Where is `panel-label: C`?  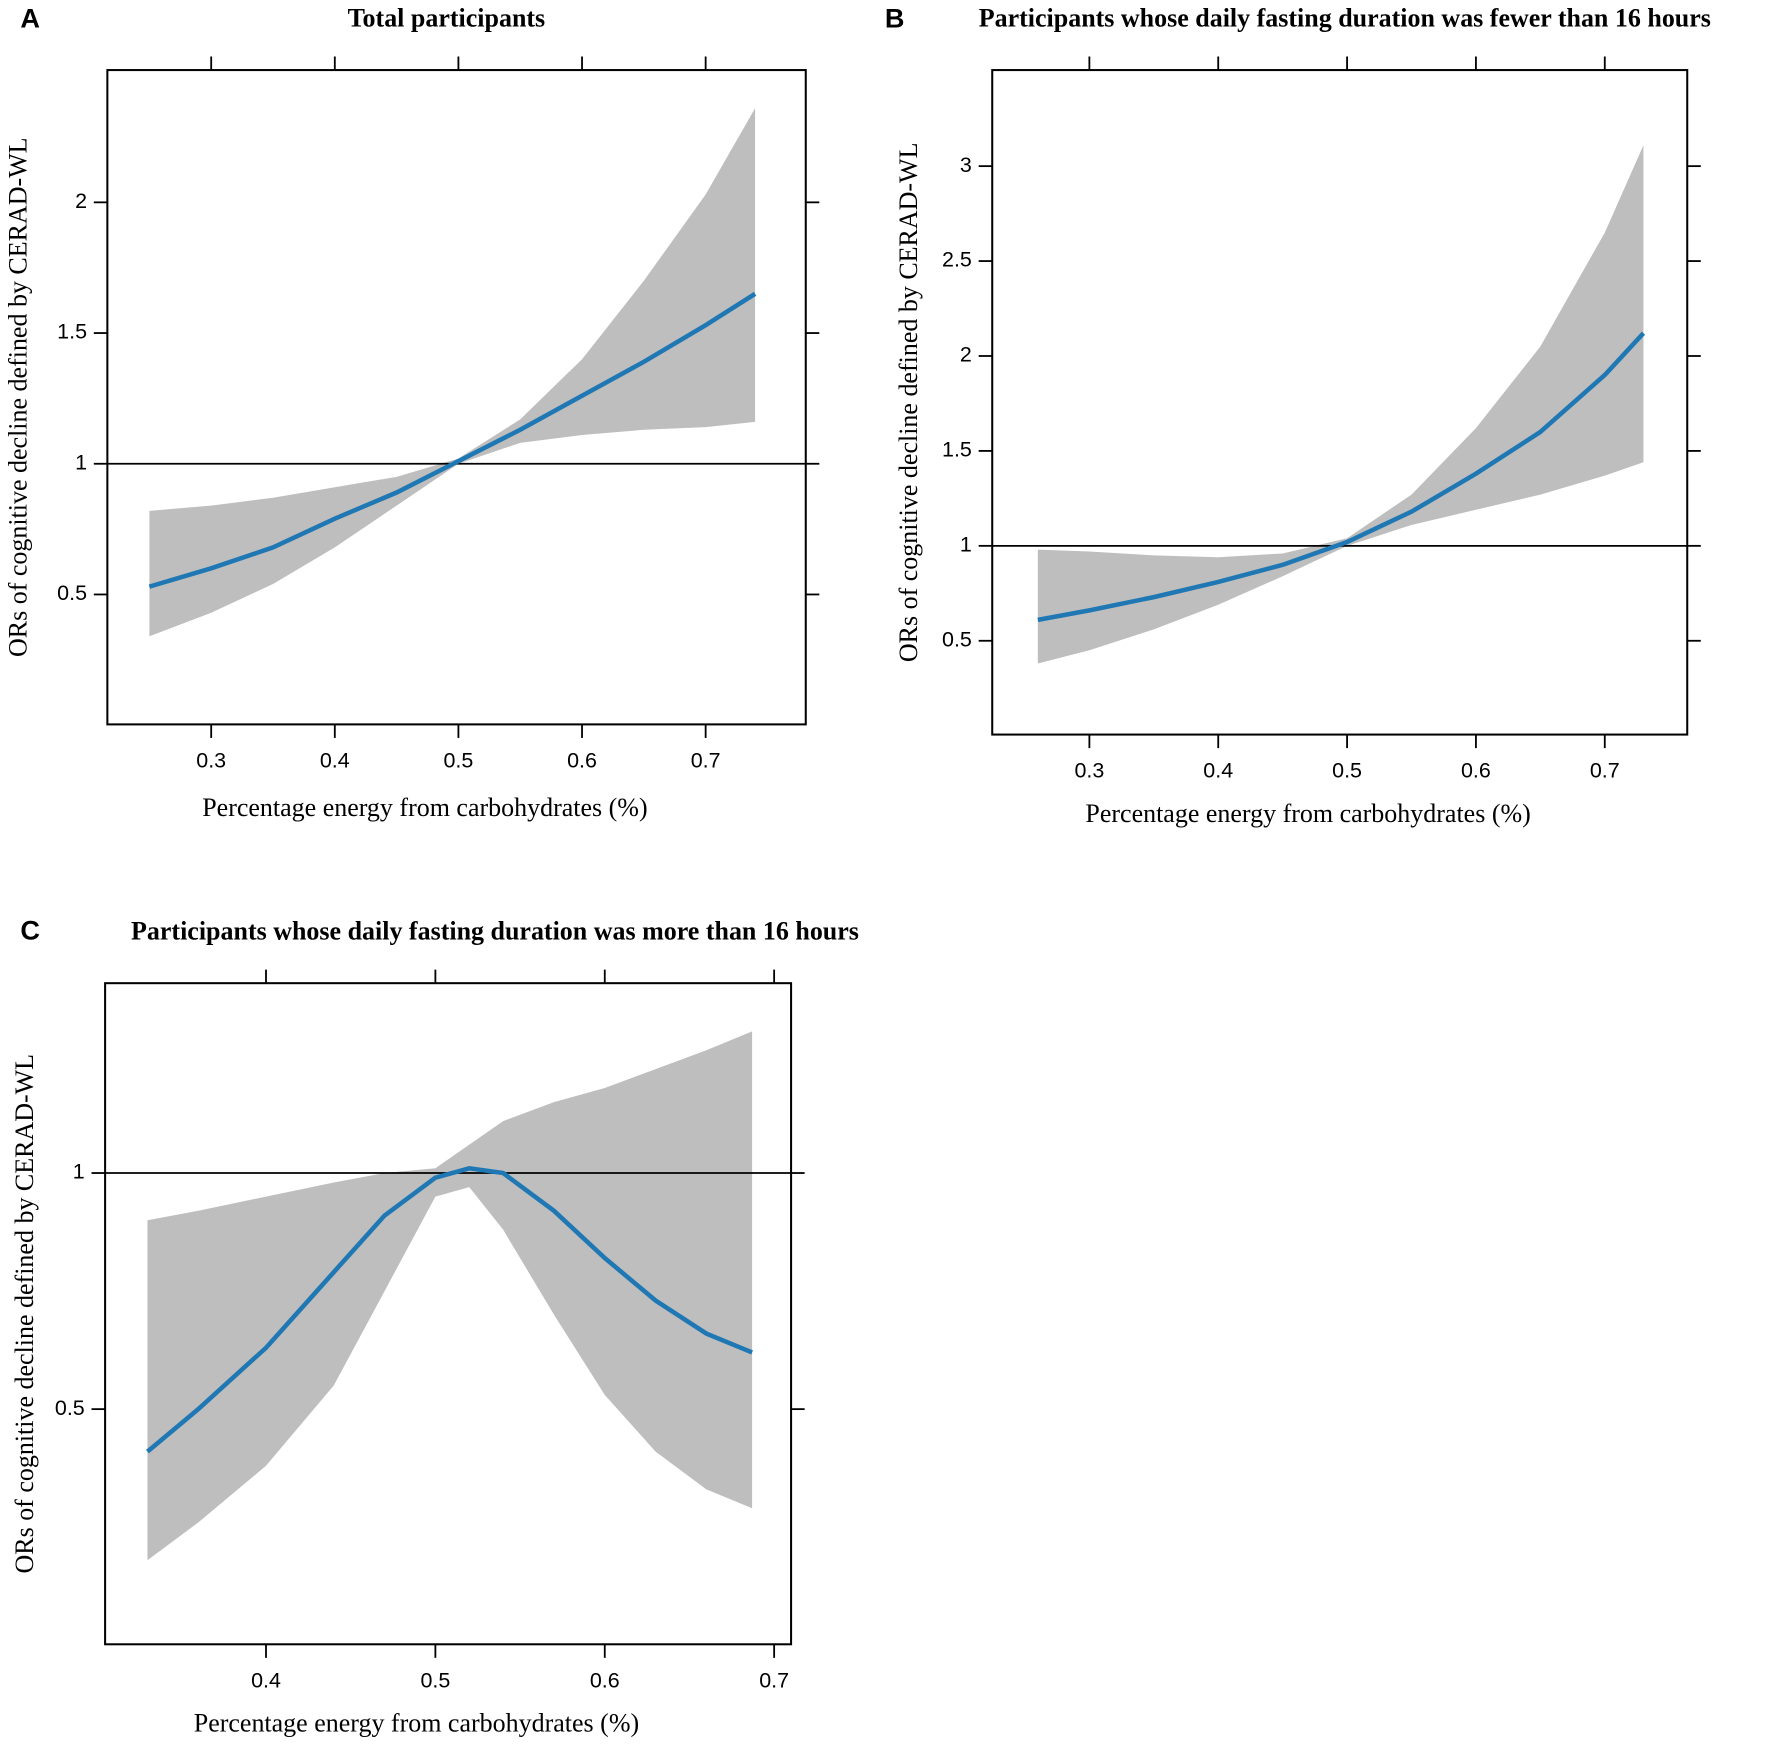
panel-label: C is located at coordinates (30, 929).